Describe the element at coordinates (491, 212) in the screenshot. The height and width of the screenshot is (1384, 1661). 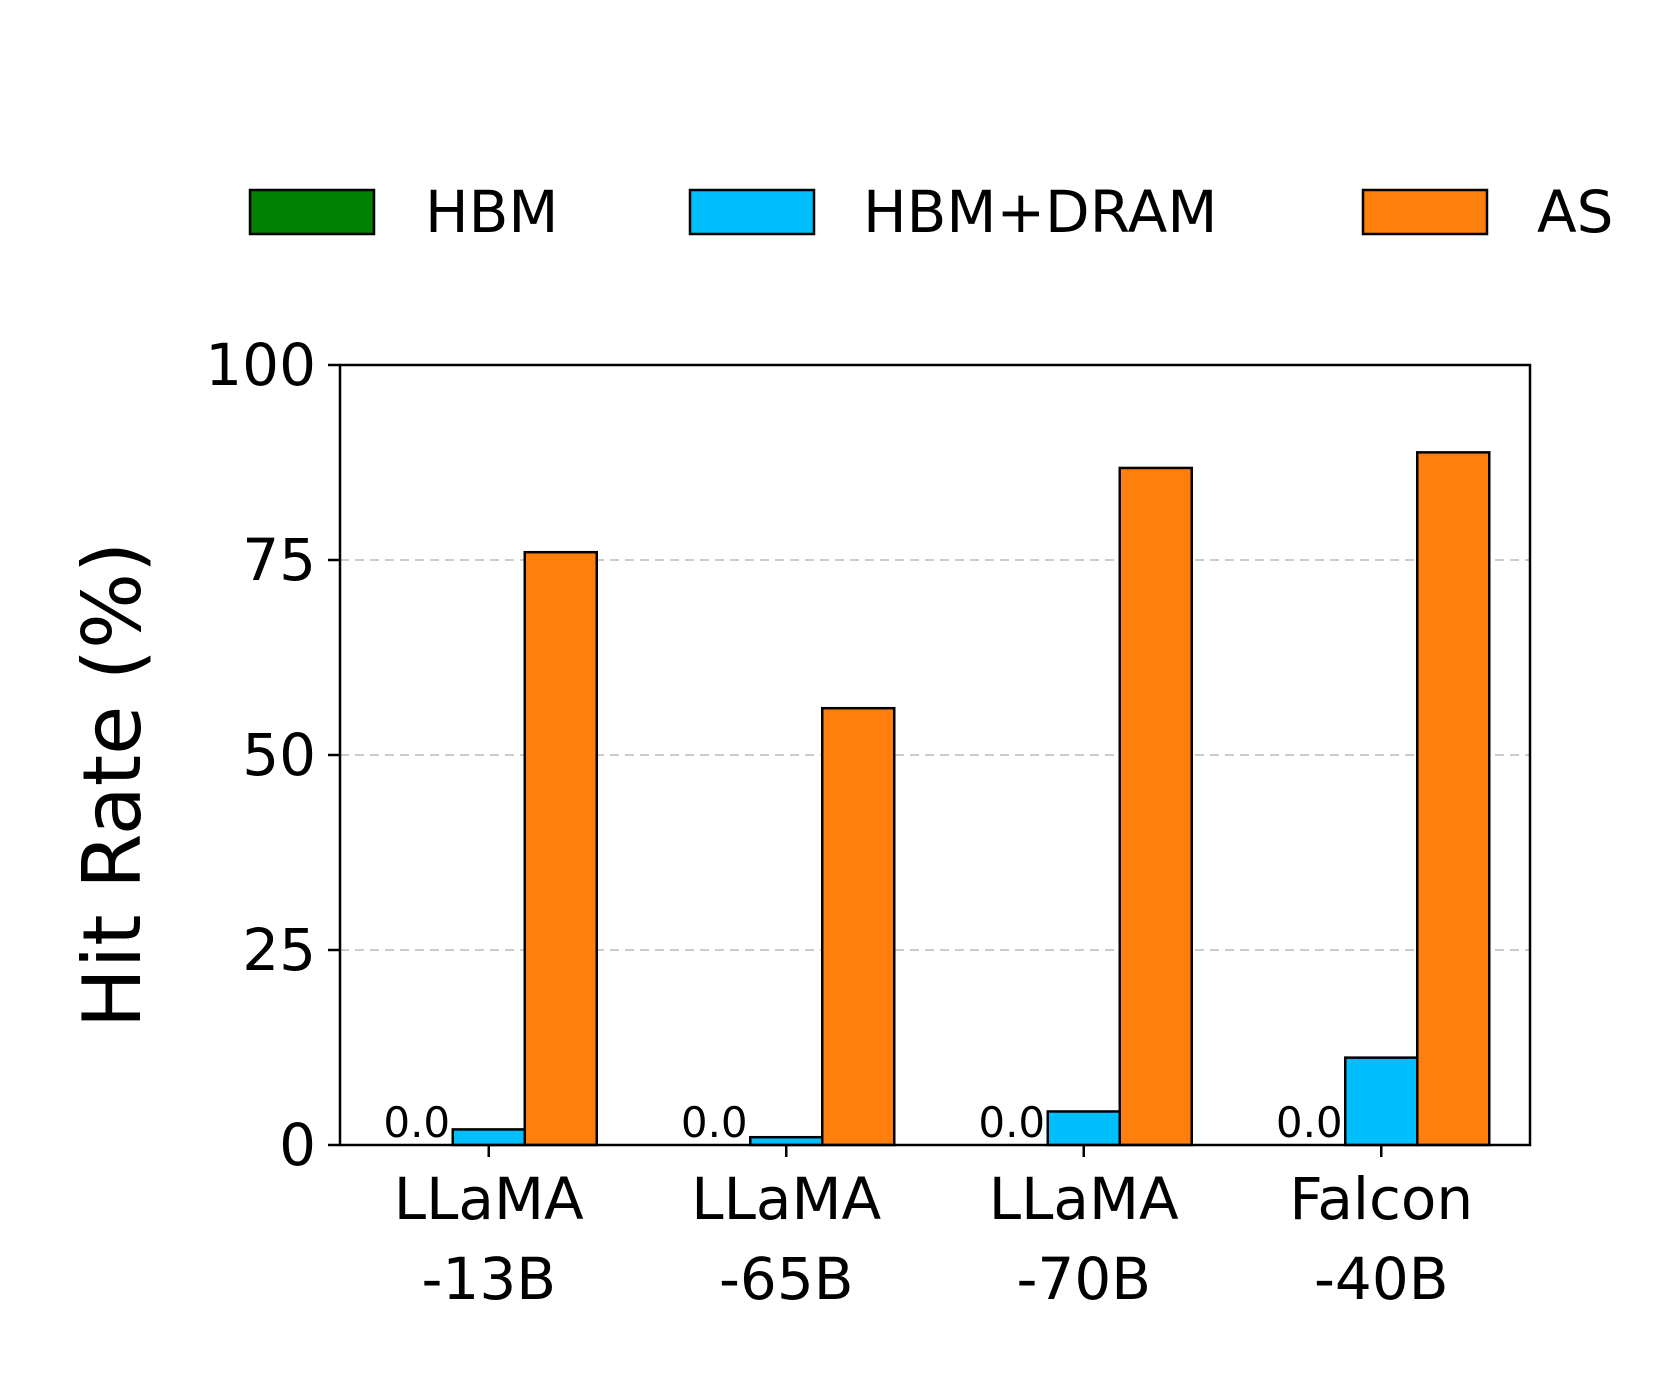
I see `legend-label: HBM` at that location.